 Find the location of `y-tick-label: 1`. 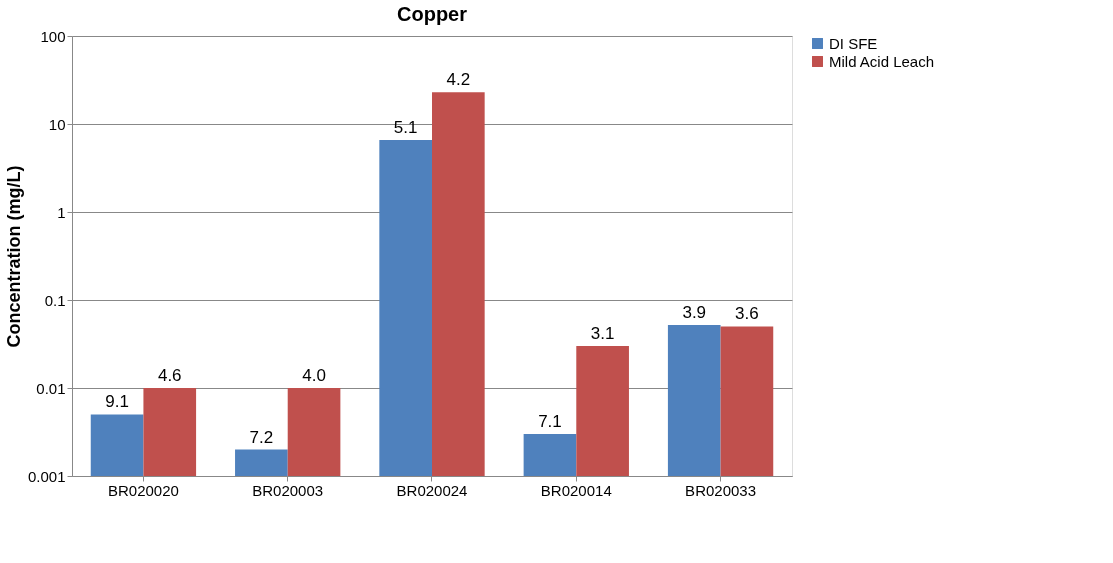

y-tick-label: 1 is located at coordinates (61, 212).